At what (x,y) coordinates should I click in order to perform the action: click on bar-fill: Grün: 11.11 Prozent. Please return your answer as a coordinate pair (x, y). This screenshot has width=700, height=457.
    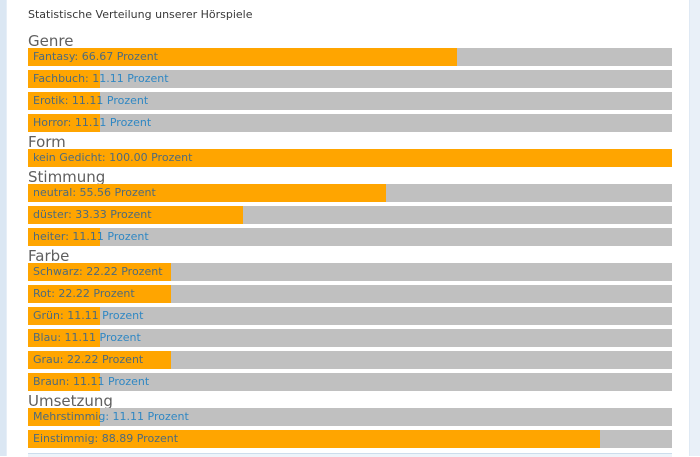
    Looking at the image, I should click on (64, 316).